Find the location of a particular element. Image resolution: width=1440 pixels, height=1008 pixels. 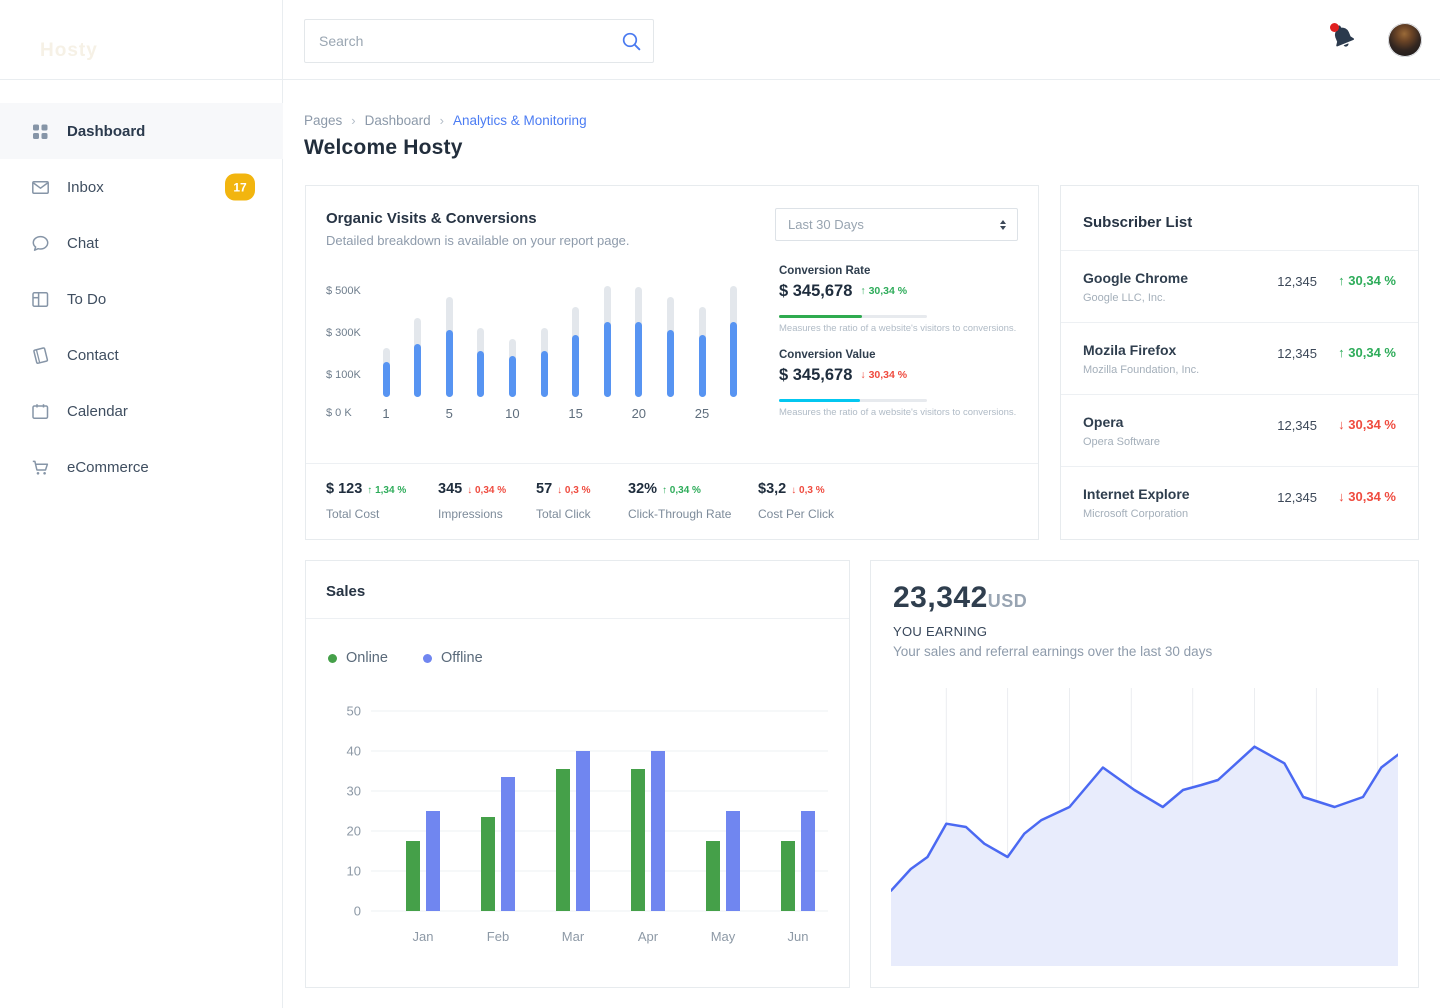

earning-amount: 23,342USD is located at coordinates (960, 597).